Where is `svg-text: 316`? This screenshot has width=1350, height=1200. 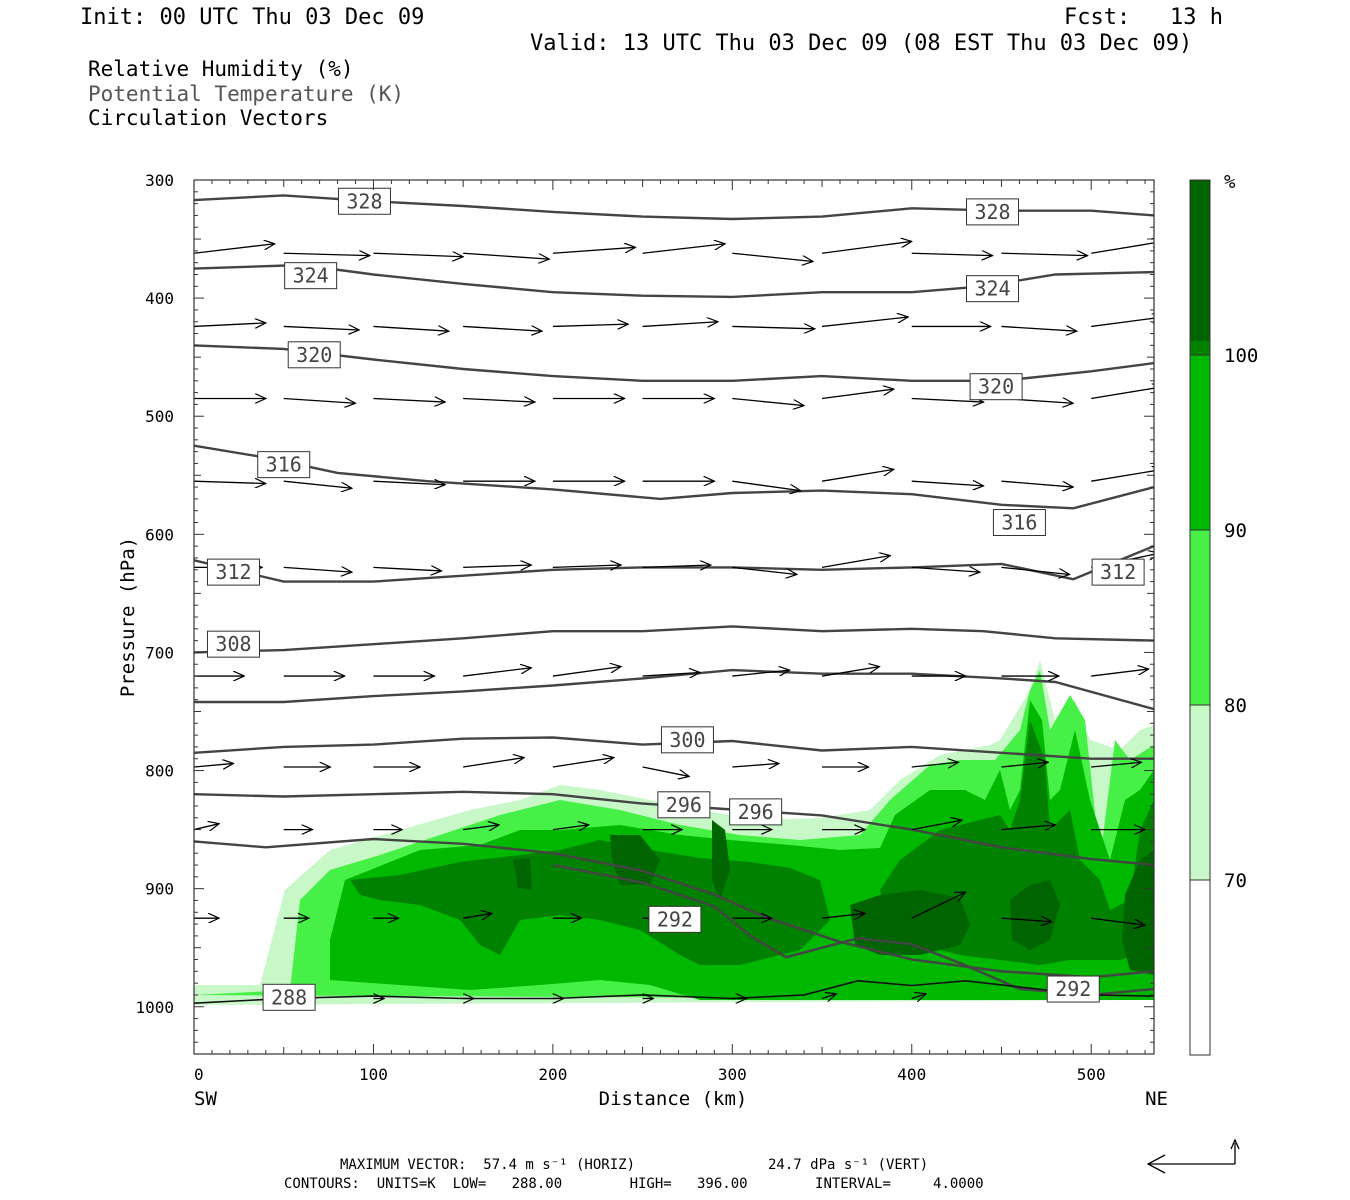
svg-text: 316 is located at coordinates (1019, 523).